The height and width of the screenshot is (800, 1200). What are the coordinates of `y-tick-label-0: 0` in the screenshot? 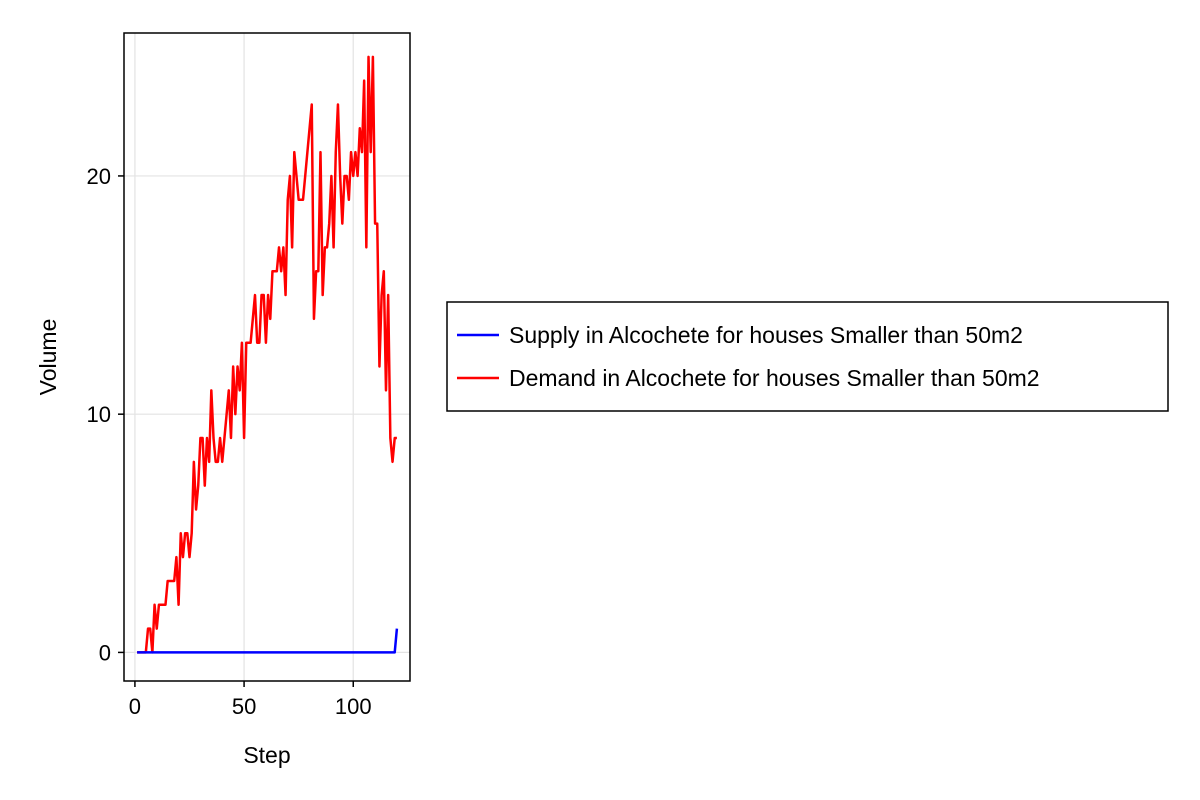 It's located at (105, 652).